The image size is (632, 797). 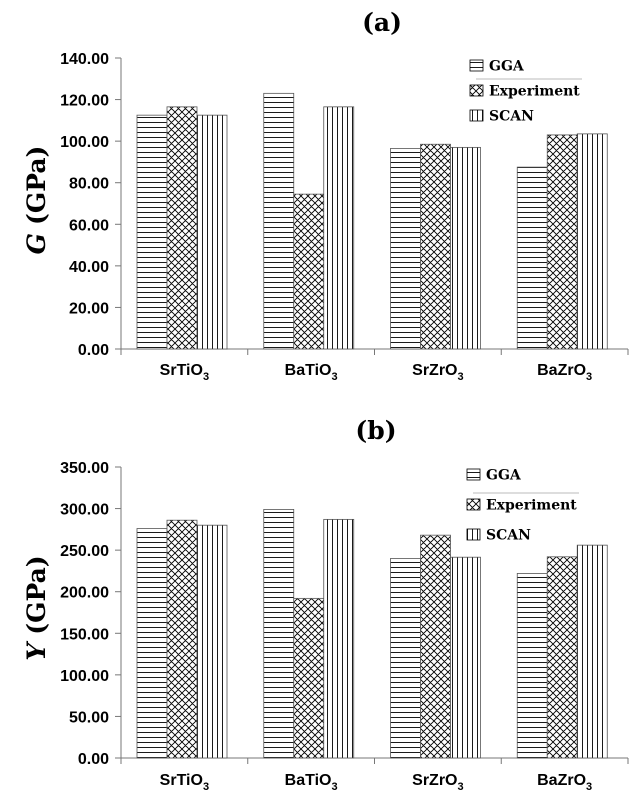 What do you see at coordinates (375, 430) in the screenshot?
I see `panel-label: (b)` at bounding box center [375, 430].